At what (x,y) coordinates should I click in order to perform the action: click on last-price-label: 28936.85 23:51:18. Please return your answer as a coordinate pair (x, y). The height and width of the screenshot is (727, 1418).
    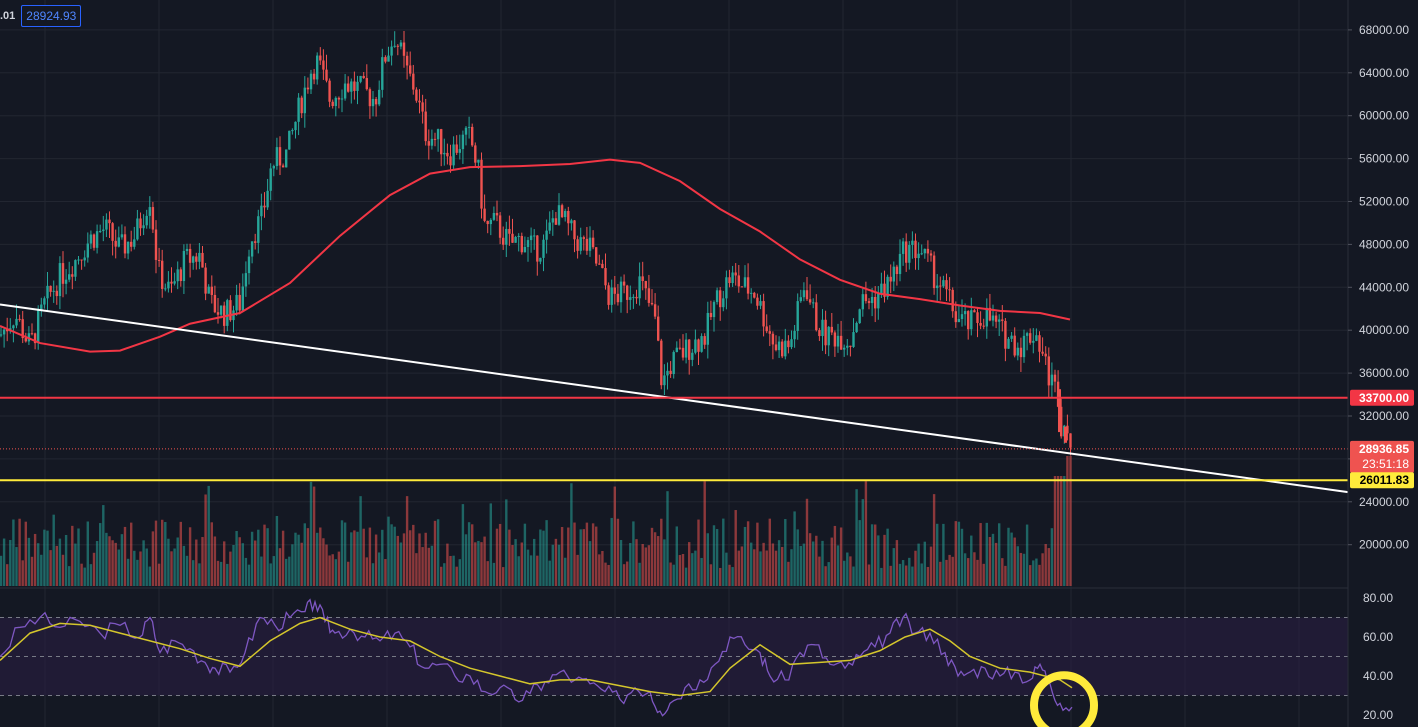
    Looking at the image, I should click on (1382, 456).